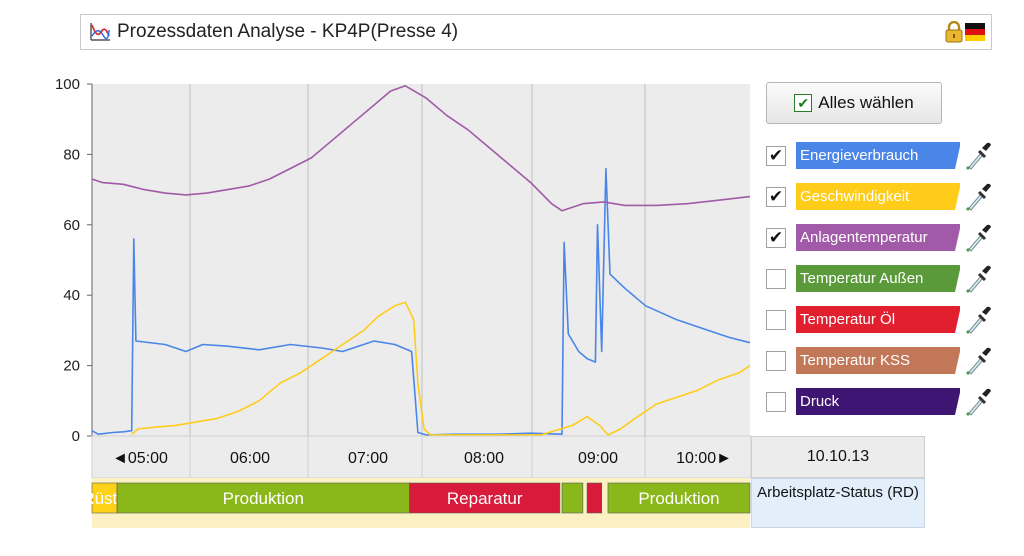  What do you see at coordinates (954, 32) in the screenshot?
I see `lock-icon` at bounding box center [954, 32].